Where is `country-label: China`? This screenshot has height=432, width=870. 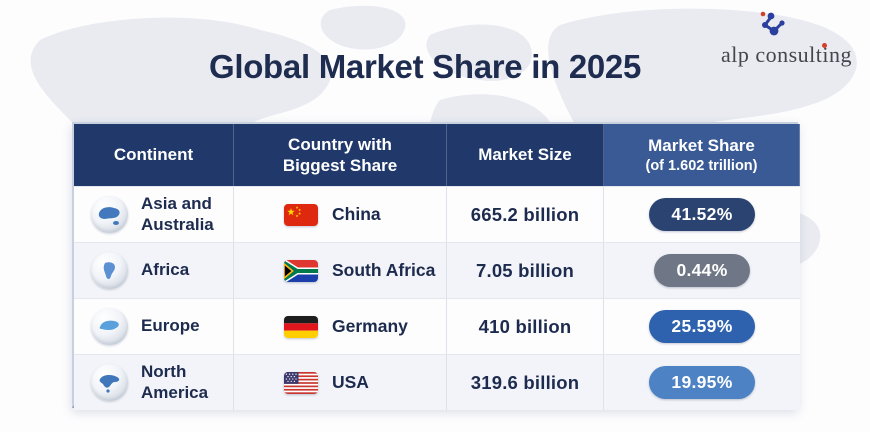
country-label: China is located at coordinates (356, 214).